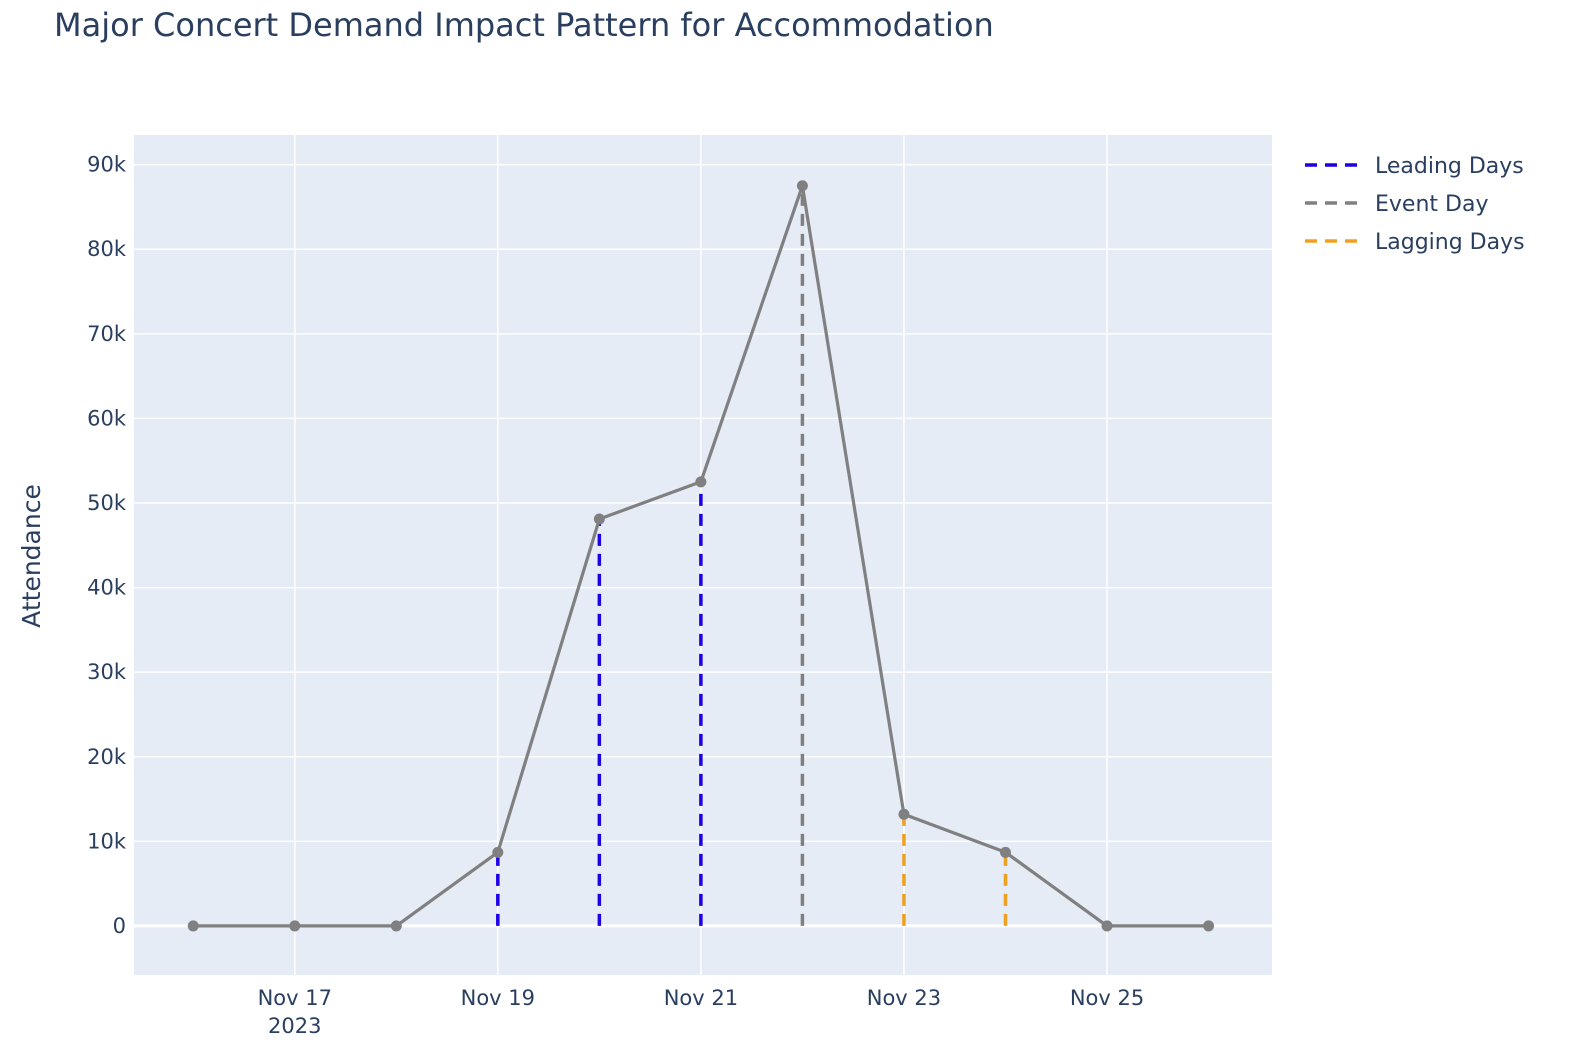 The height and width of the screenshot is (1046, 1570). Describe the element at coordinates (107, 503) in the screenshot. I see `y-tick-label: 50k` at that location.